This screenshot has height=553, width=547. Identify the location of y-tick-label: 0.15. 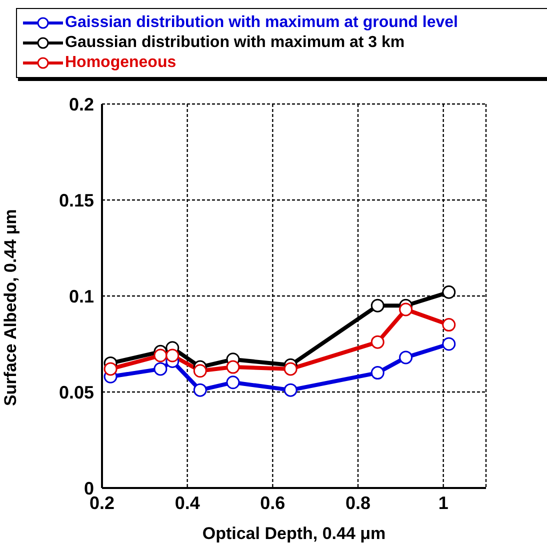
(76, 200).